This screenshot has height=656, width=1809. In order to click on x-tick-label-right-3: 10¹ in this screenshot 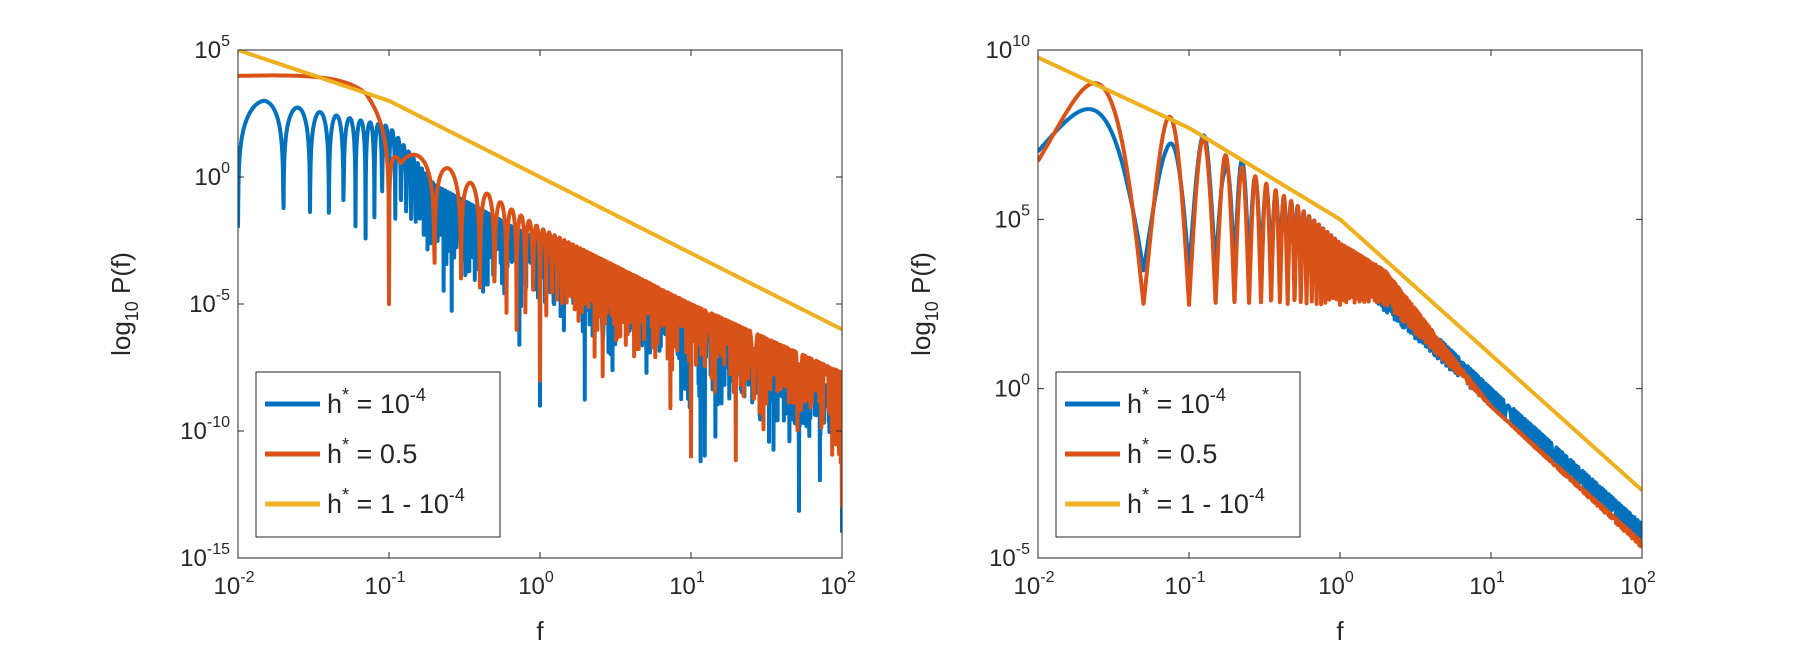, I will do `click(1487, 584)`.